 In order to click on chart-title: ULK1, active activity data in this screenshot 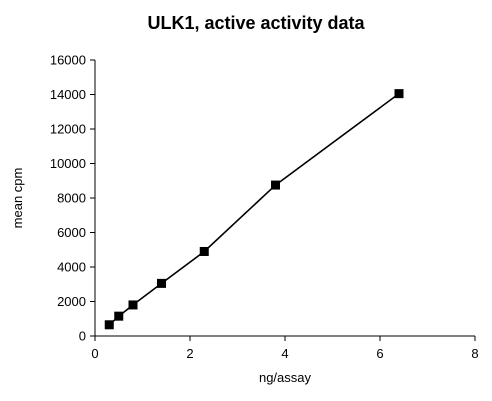, I will do `click(256, 23)`.